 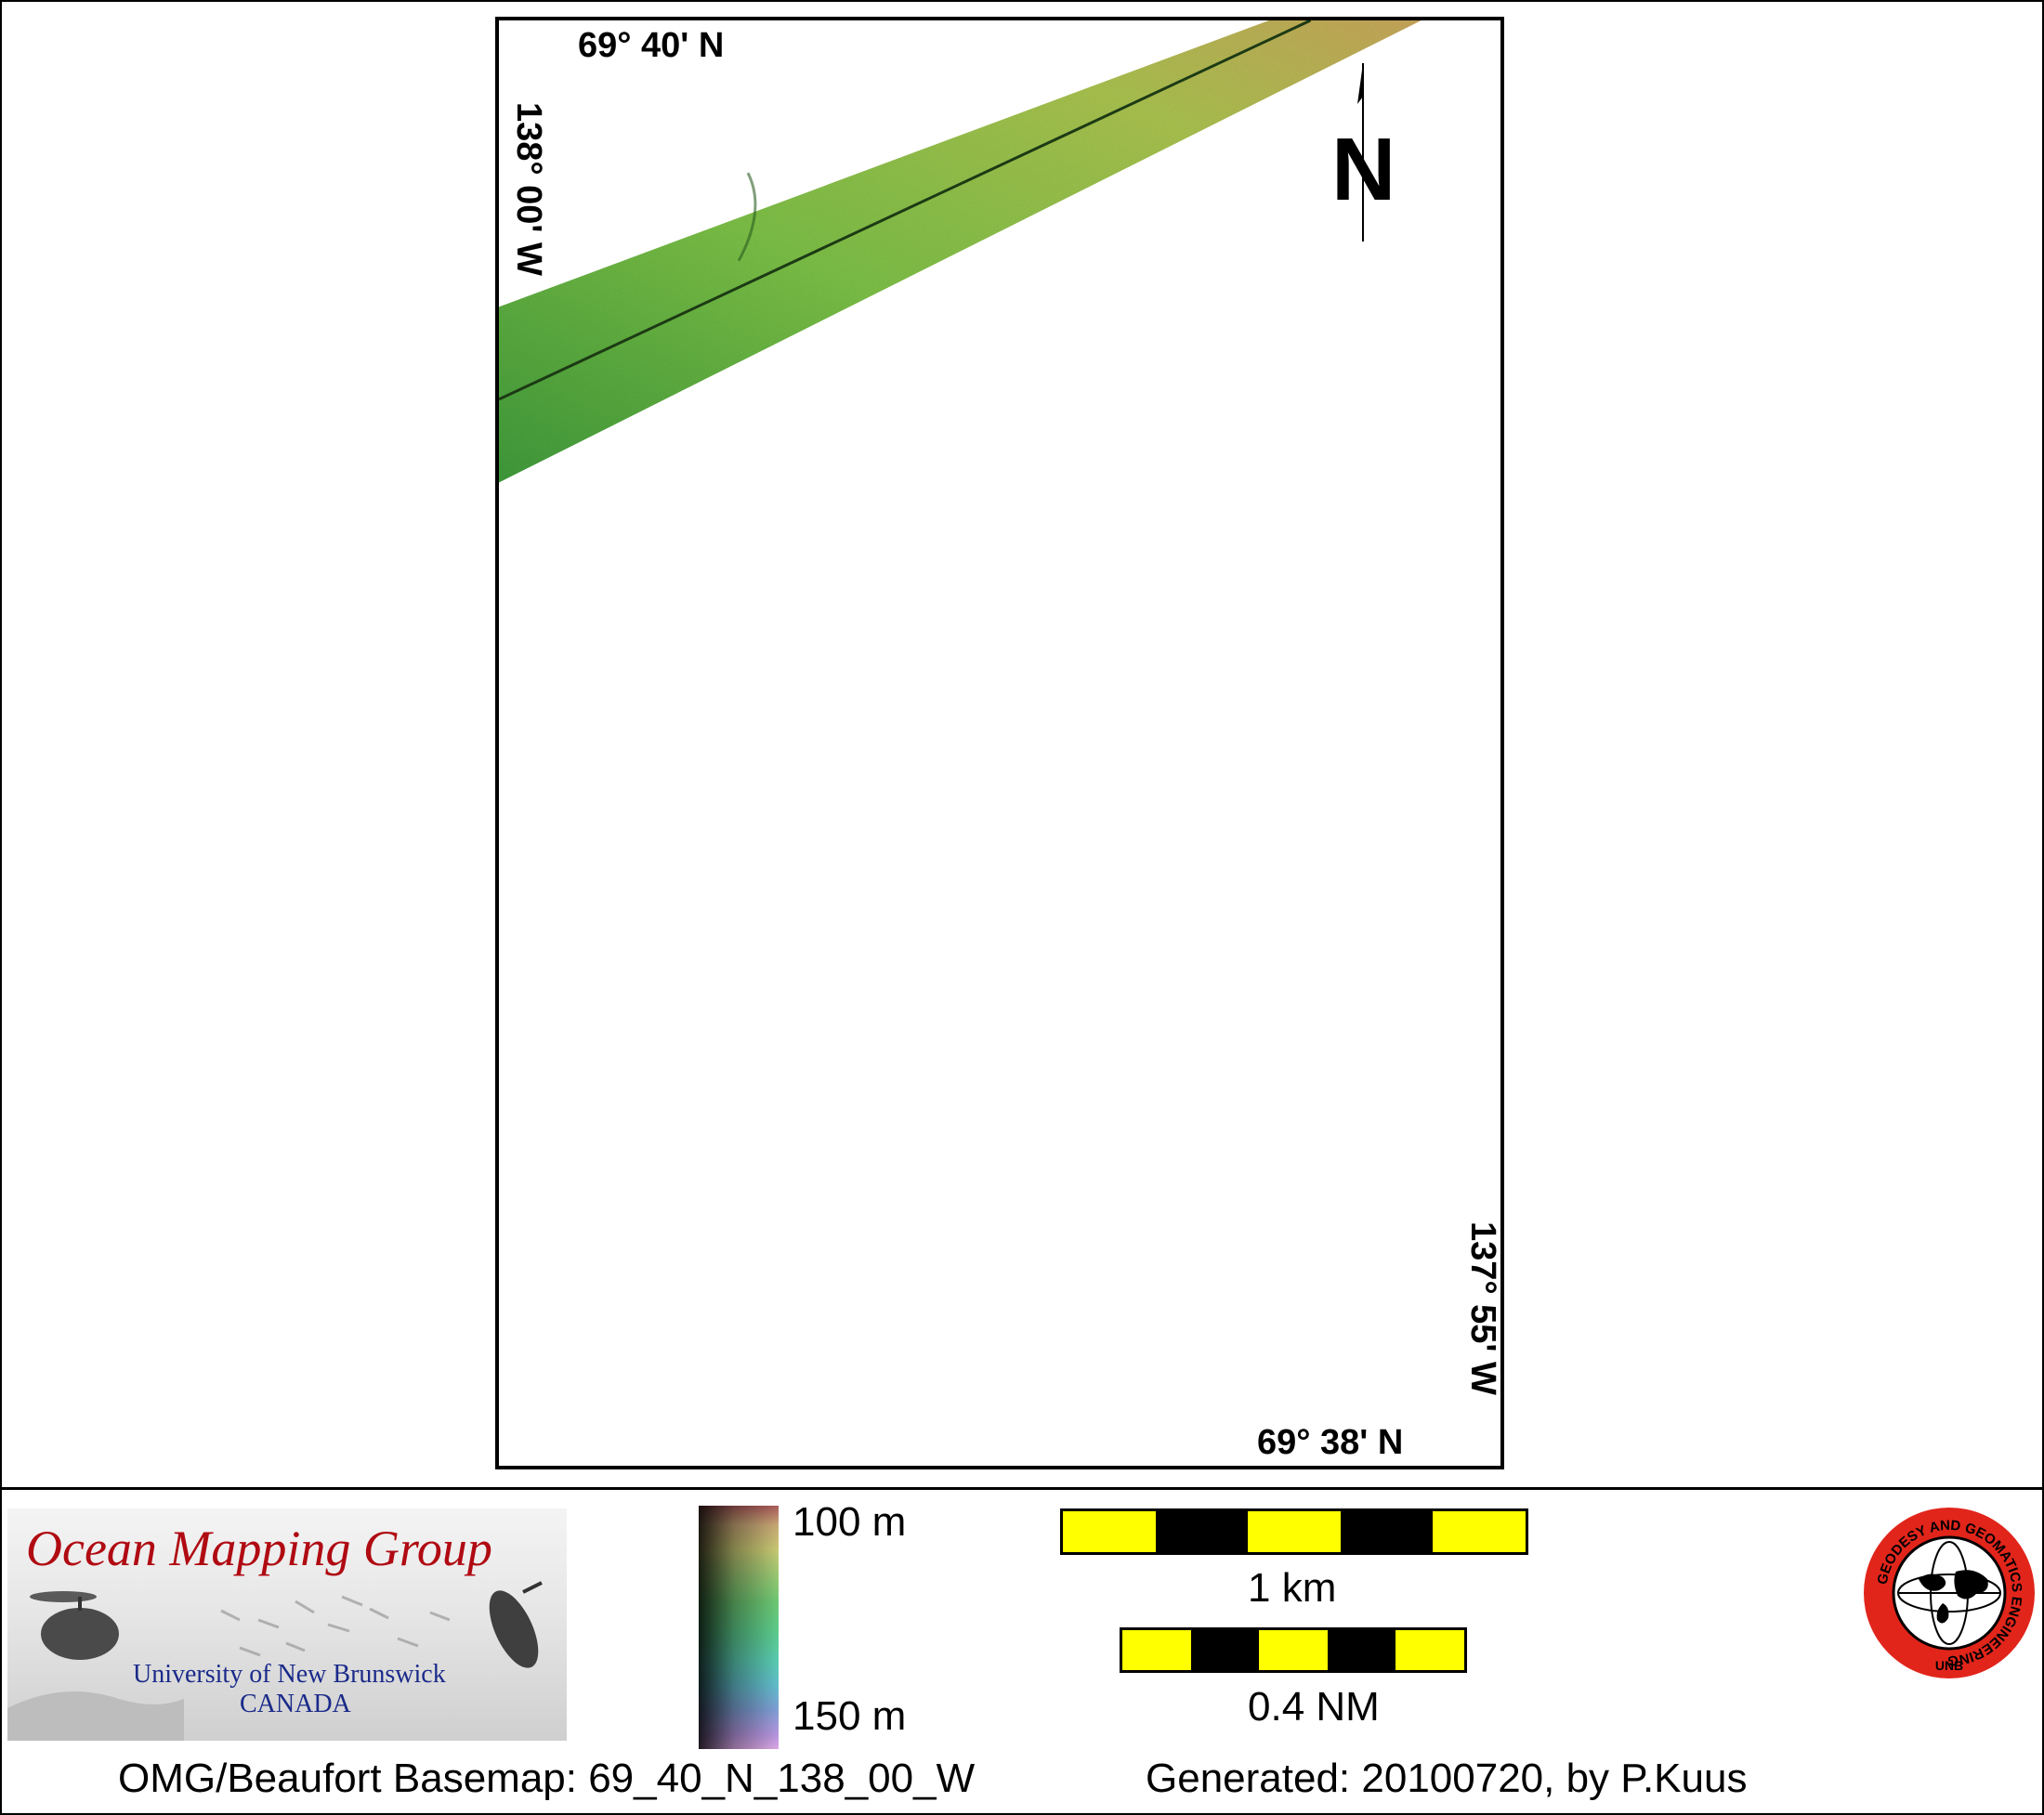 What do you see at coordinates (259, 1548) in the screenshot?
I see `logo-title: Ocean Mapping Group` at bounding box center [259, 1548].